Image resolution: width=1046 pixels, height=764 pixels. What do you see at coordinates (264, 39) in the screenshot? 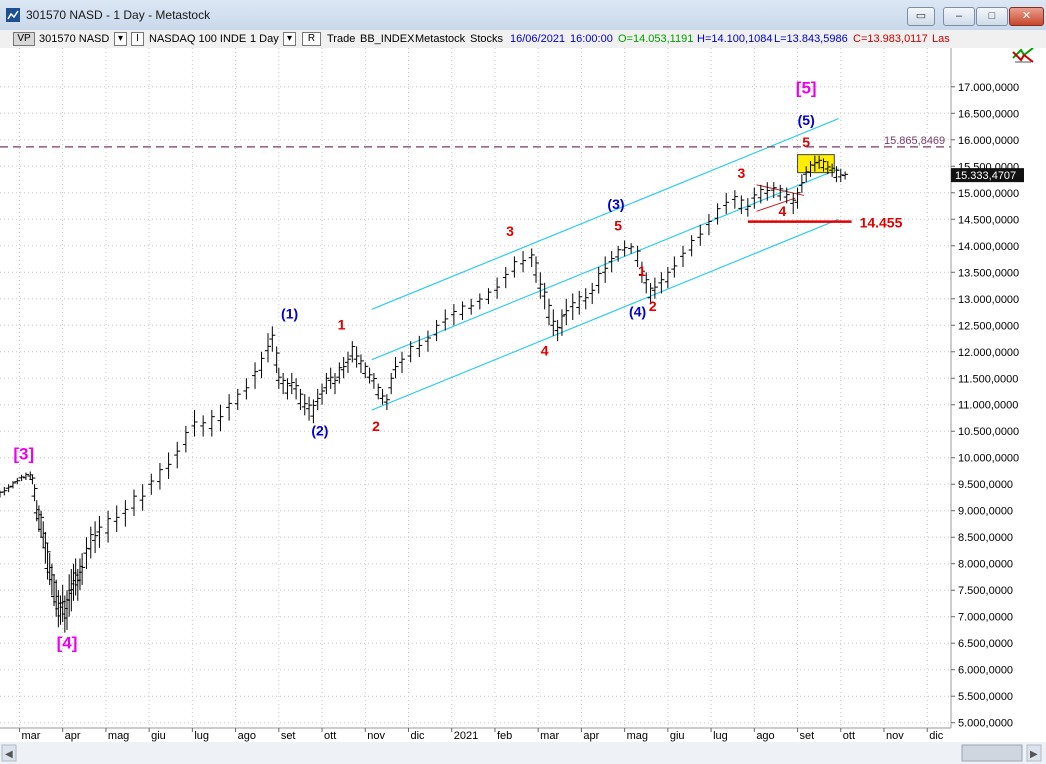
I see `period-select: 1 Day` at bounding box center [264, 39].